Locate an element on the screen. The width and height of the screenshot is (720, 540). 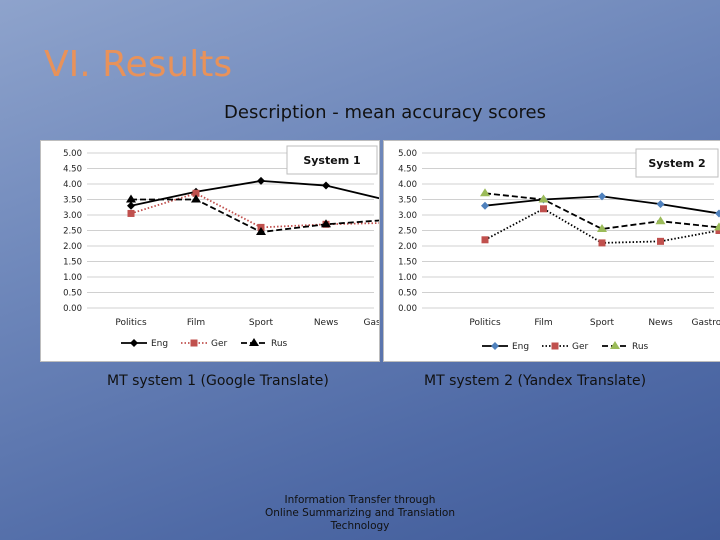
caption-system-2: MT system 2 (Yandex Translate) is located at coordinates (535, 381).